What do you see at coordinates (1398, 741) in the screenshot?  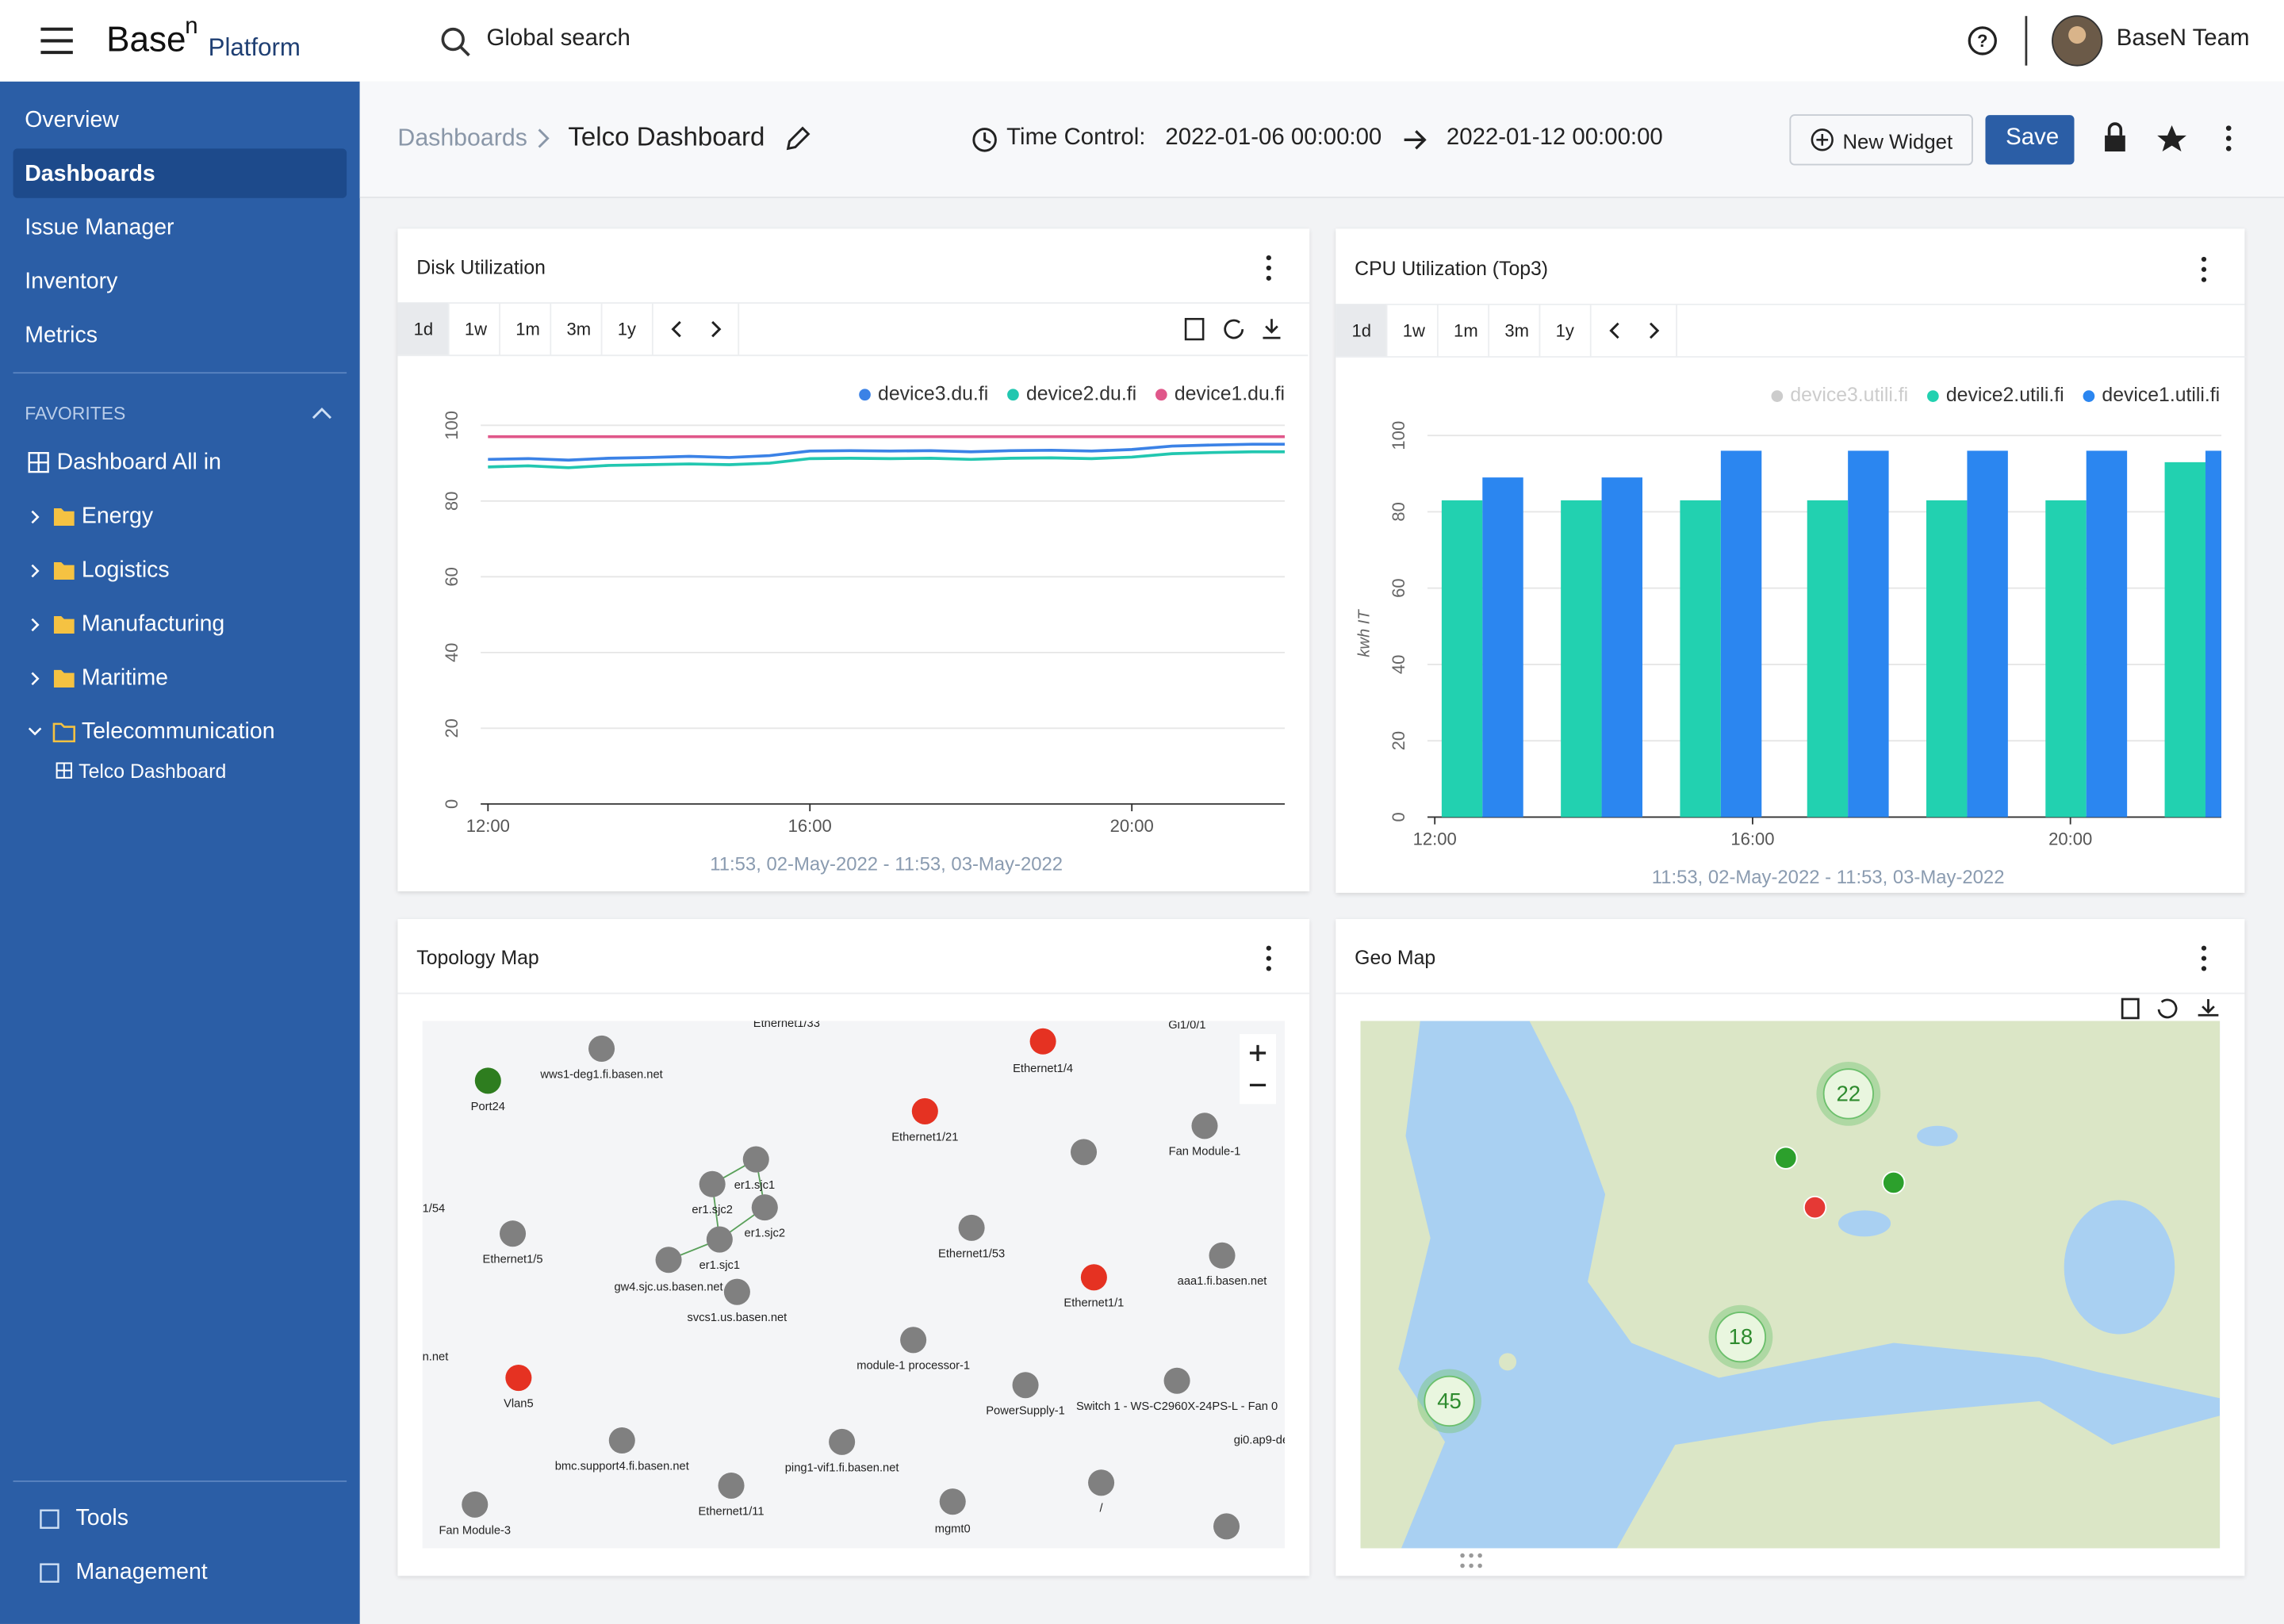 I see `y-tick-label: 20` at bounding box center [1398, 741].